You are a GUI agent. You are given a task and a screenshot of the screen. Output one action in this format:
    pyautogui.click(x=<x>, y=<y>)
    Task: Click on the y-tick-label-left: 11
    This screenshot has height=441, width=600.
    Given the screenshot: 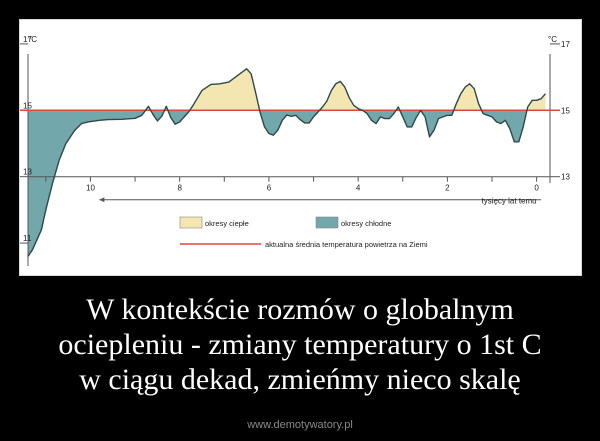 What is the action you would take?
    pyautogui.click(x=27, y=238)
    